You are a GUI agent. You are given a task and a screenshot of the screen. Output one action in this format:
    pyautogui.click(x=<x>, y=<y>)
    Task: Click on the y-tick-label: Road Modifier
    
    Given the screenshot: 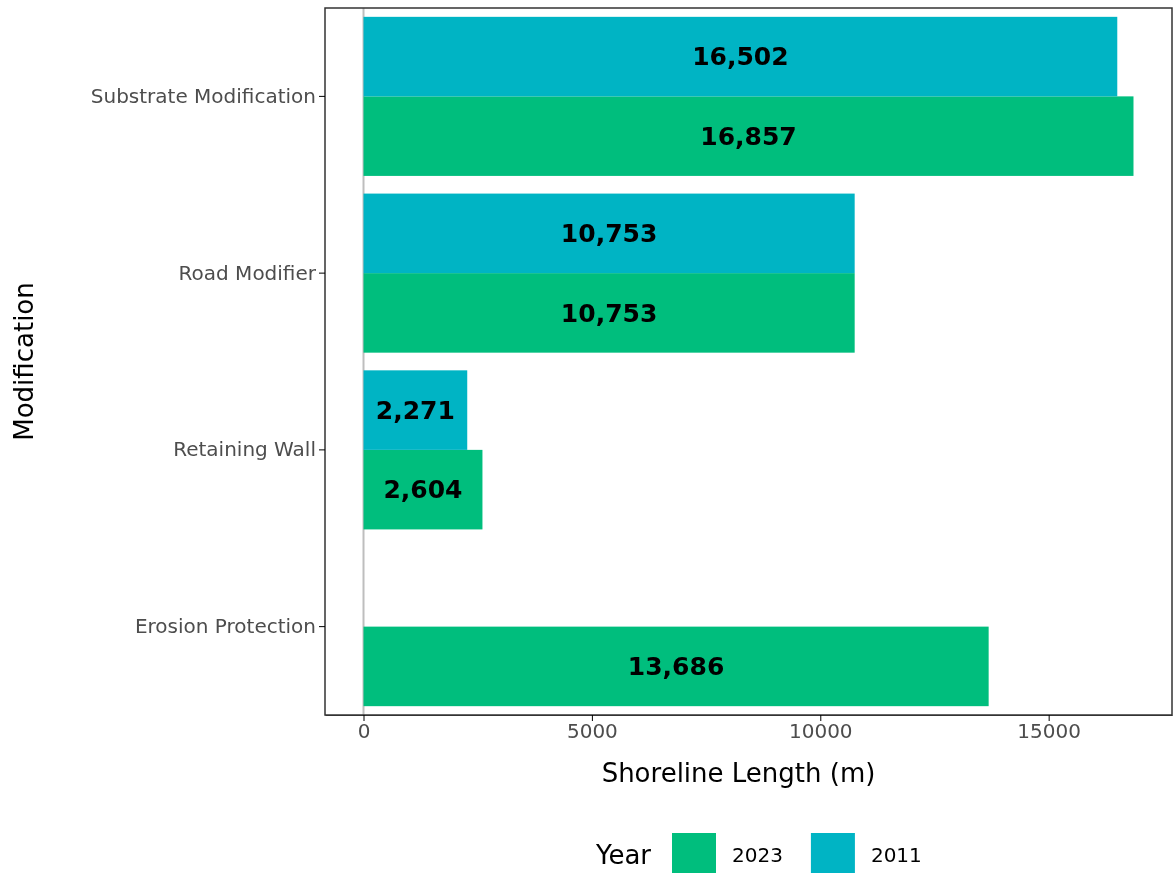 What is the action you would take?
    pyautogui.click(x=247, y=272)
    